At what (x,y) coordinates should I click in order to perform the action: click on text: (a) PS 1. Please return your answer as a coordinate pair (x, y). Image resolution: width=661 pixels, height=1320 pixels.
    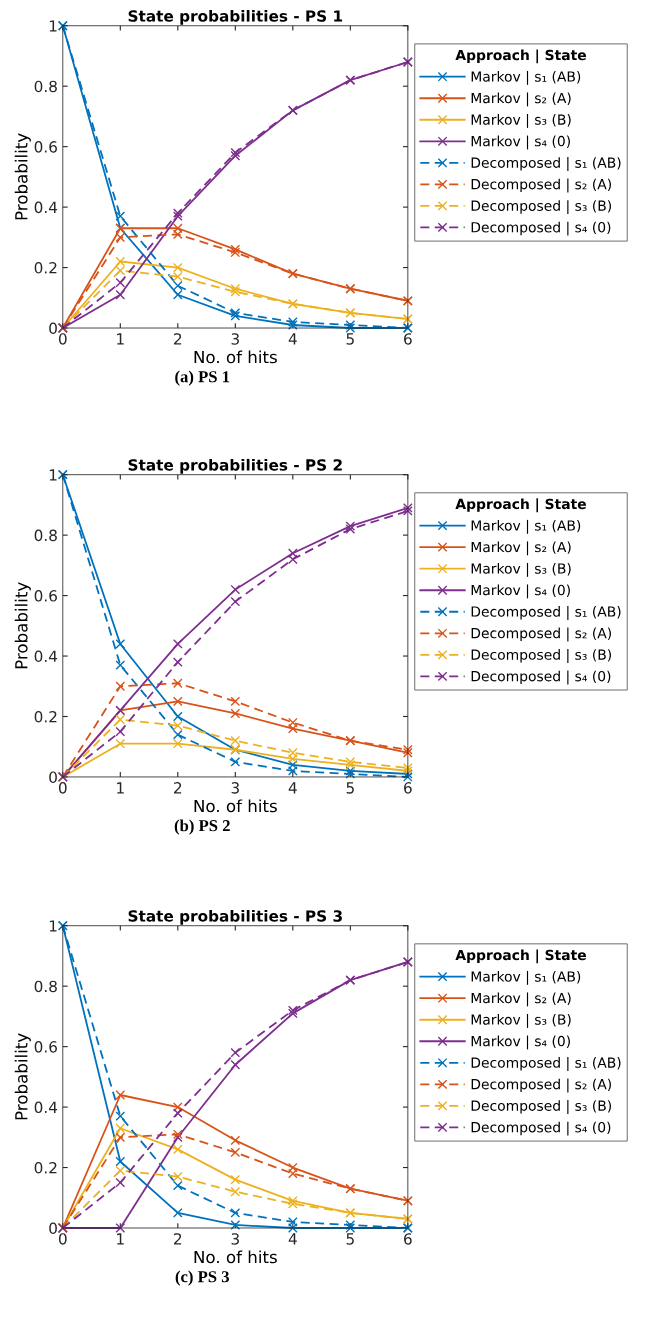
    Looking at the image, I should click on (202, 378).